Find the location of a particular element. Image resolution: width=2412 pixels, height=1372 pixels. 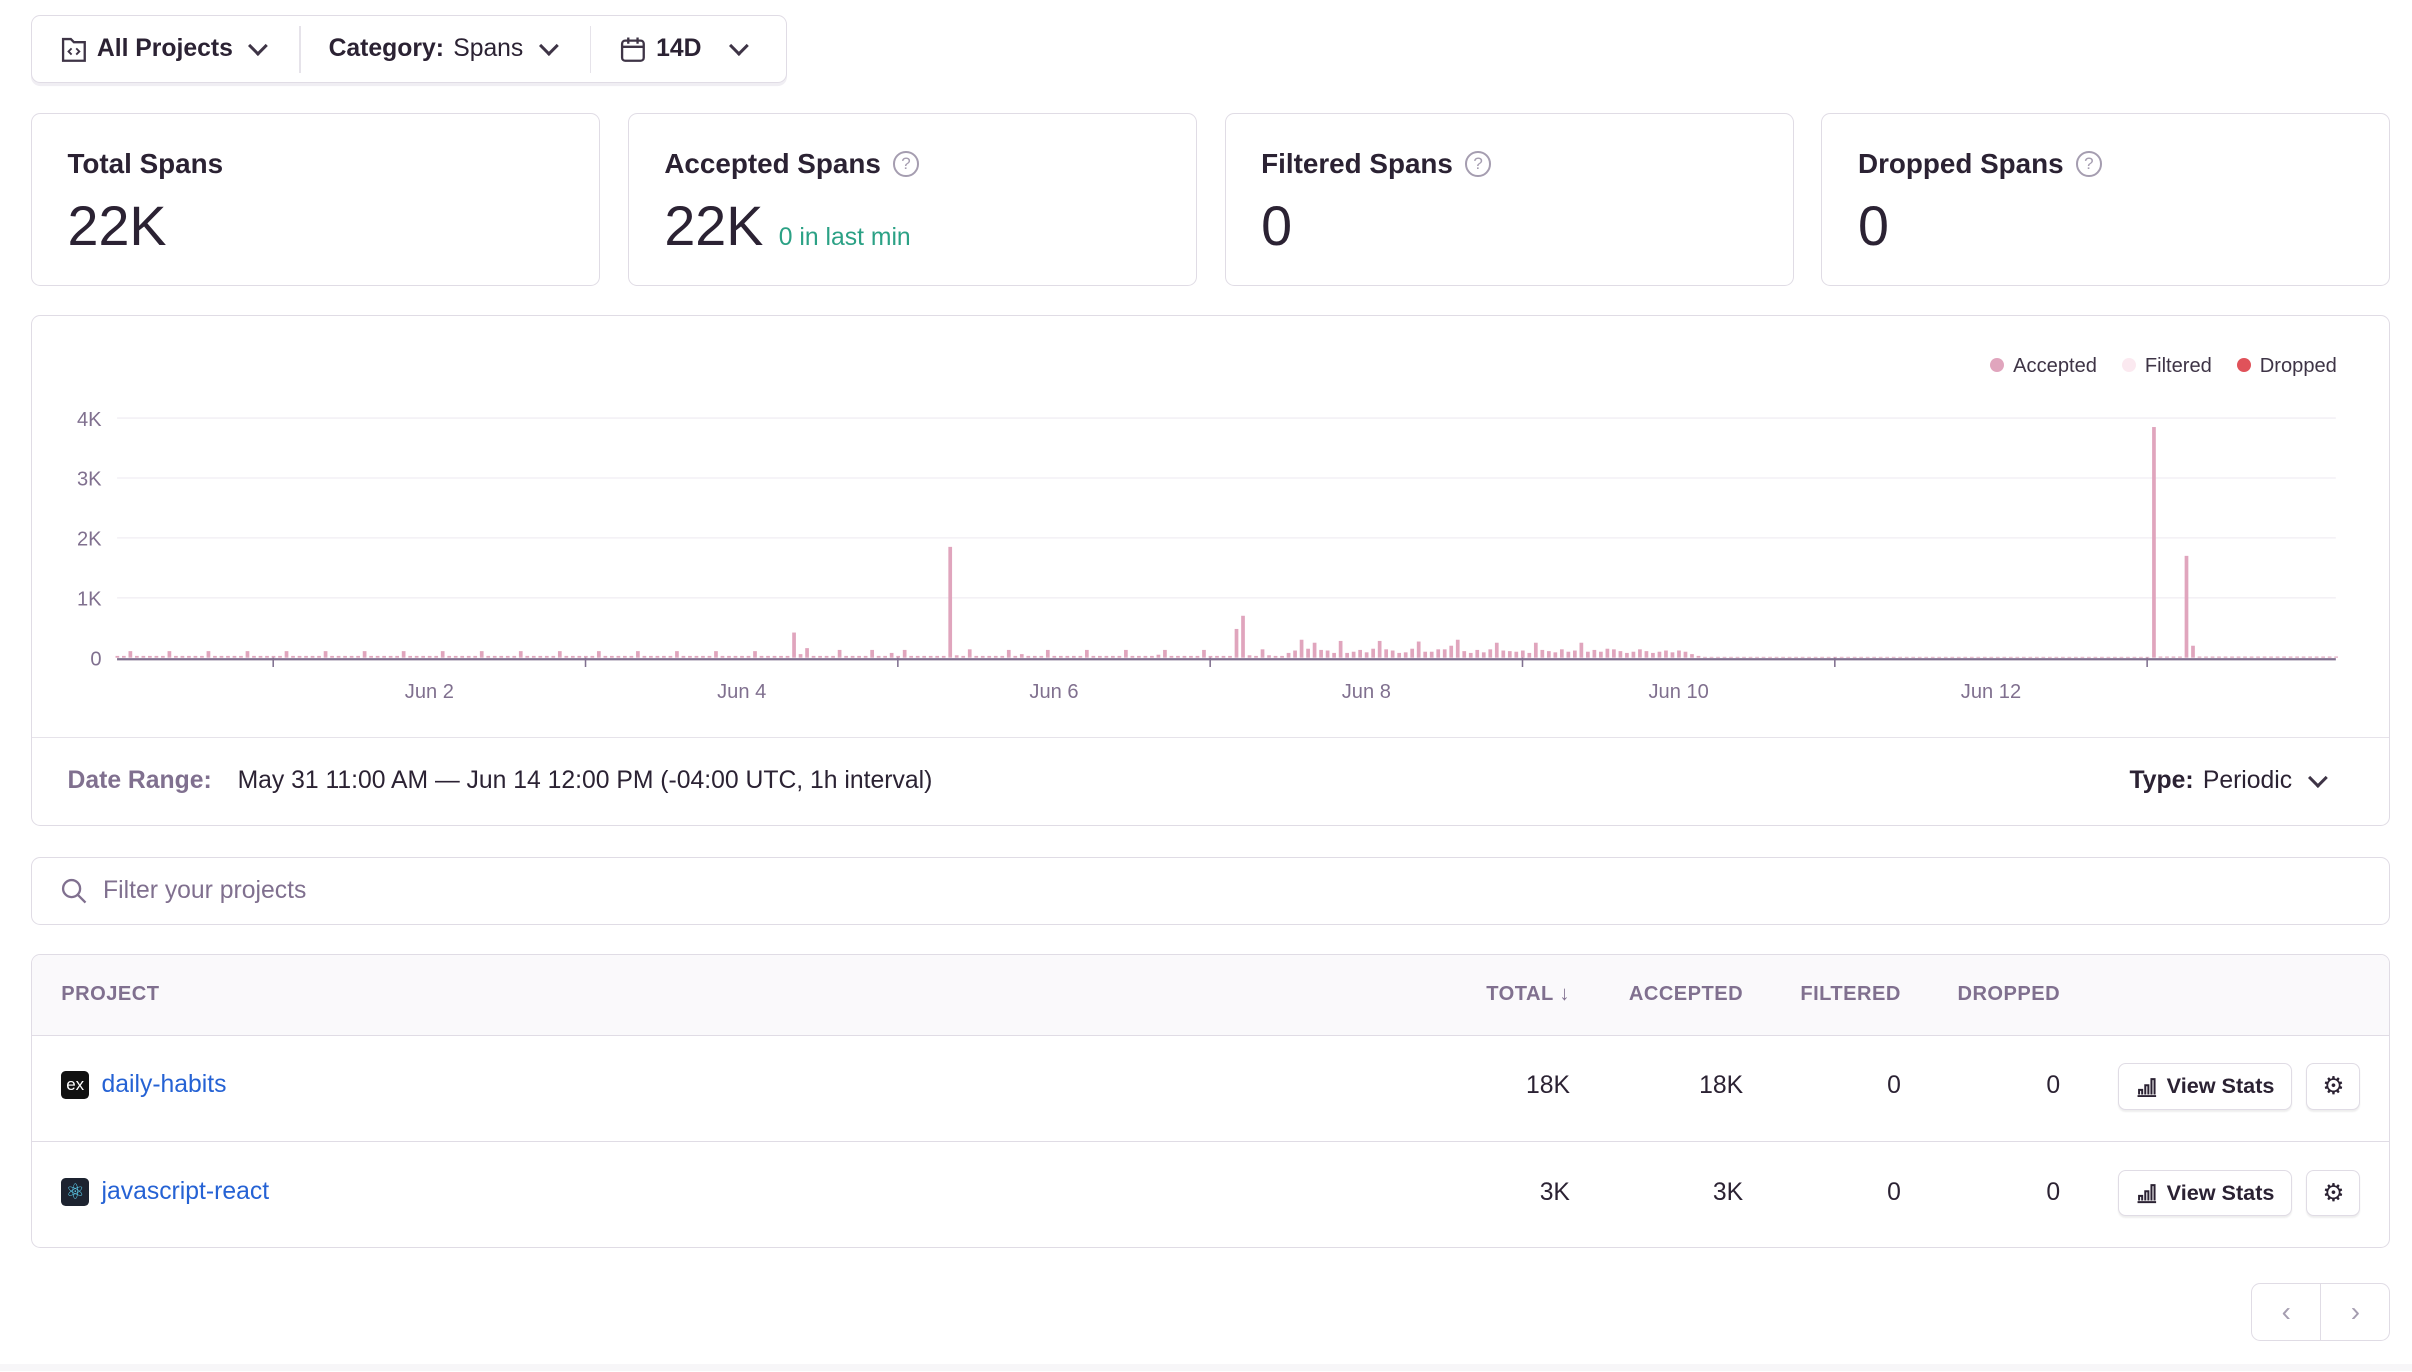

date-selector: 14D is located at coordinates (685, 49).